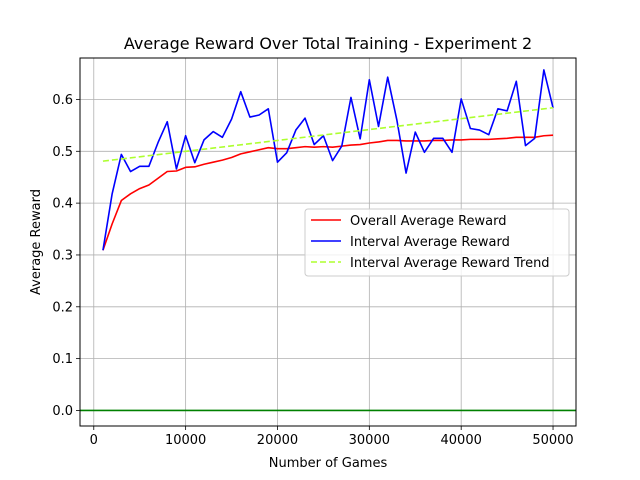 The height and width of the screenshot is (480, 640). I want to click on x-tick-label: 50000, so click(552, 440).